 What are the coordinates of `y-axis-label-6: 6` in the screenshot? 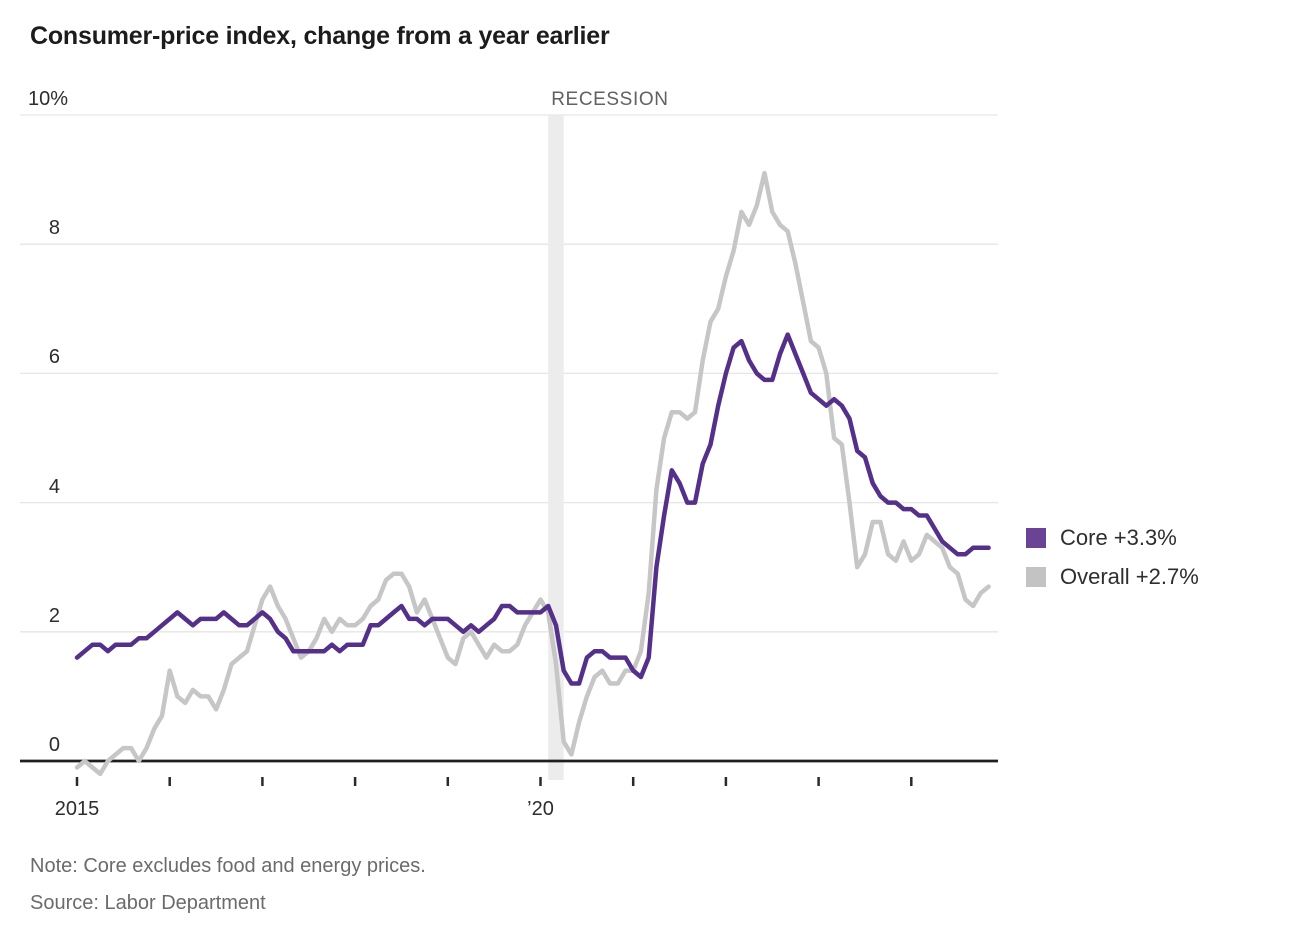 It's located at (54, 357).